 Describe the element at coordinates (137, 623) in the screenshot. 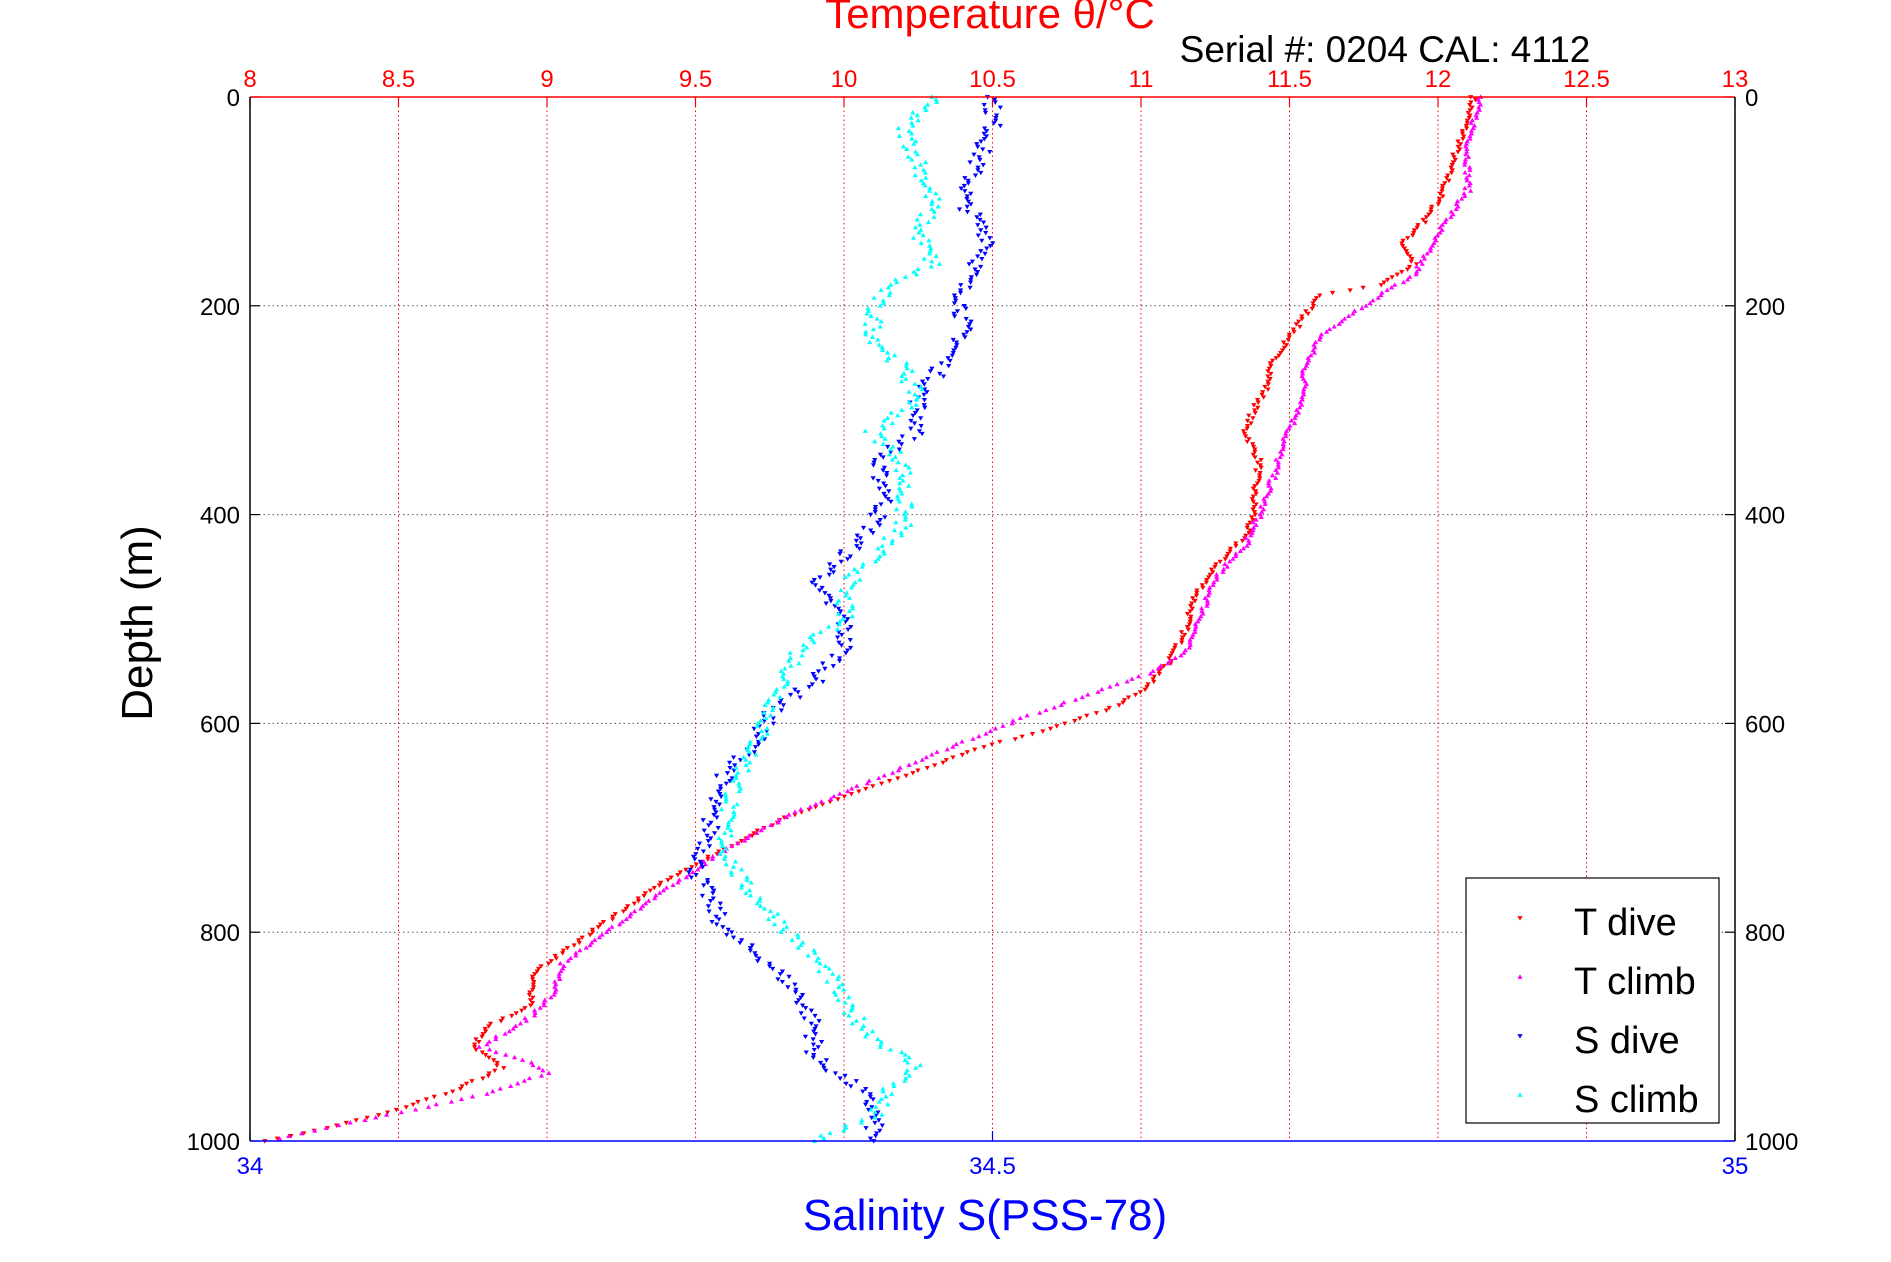

I see `y-axis-label: Depth (m)` at that location.